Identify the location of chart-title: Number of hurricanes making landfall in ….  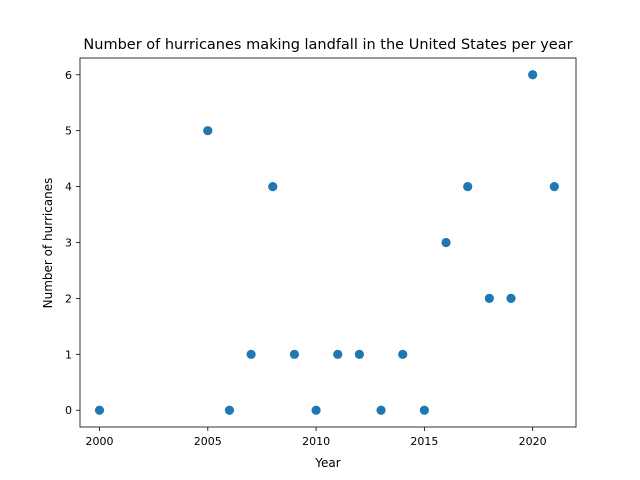
(327, 45).